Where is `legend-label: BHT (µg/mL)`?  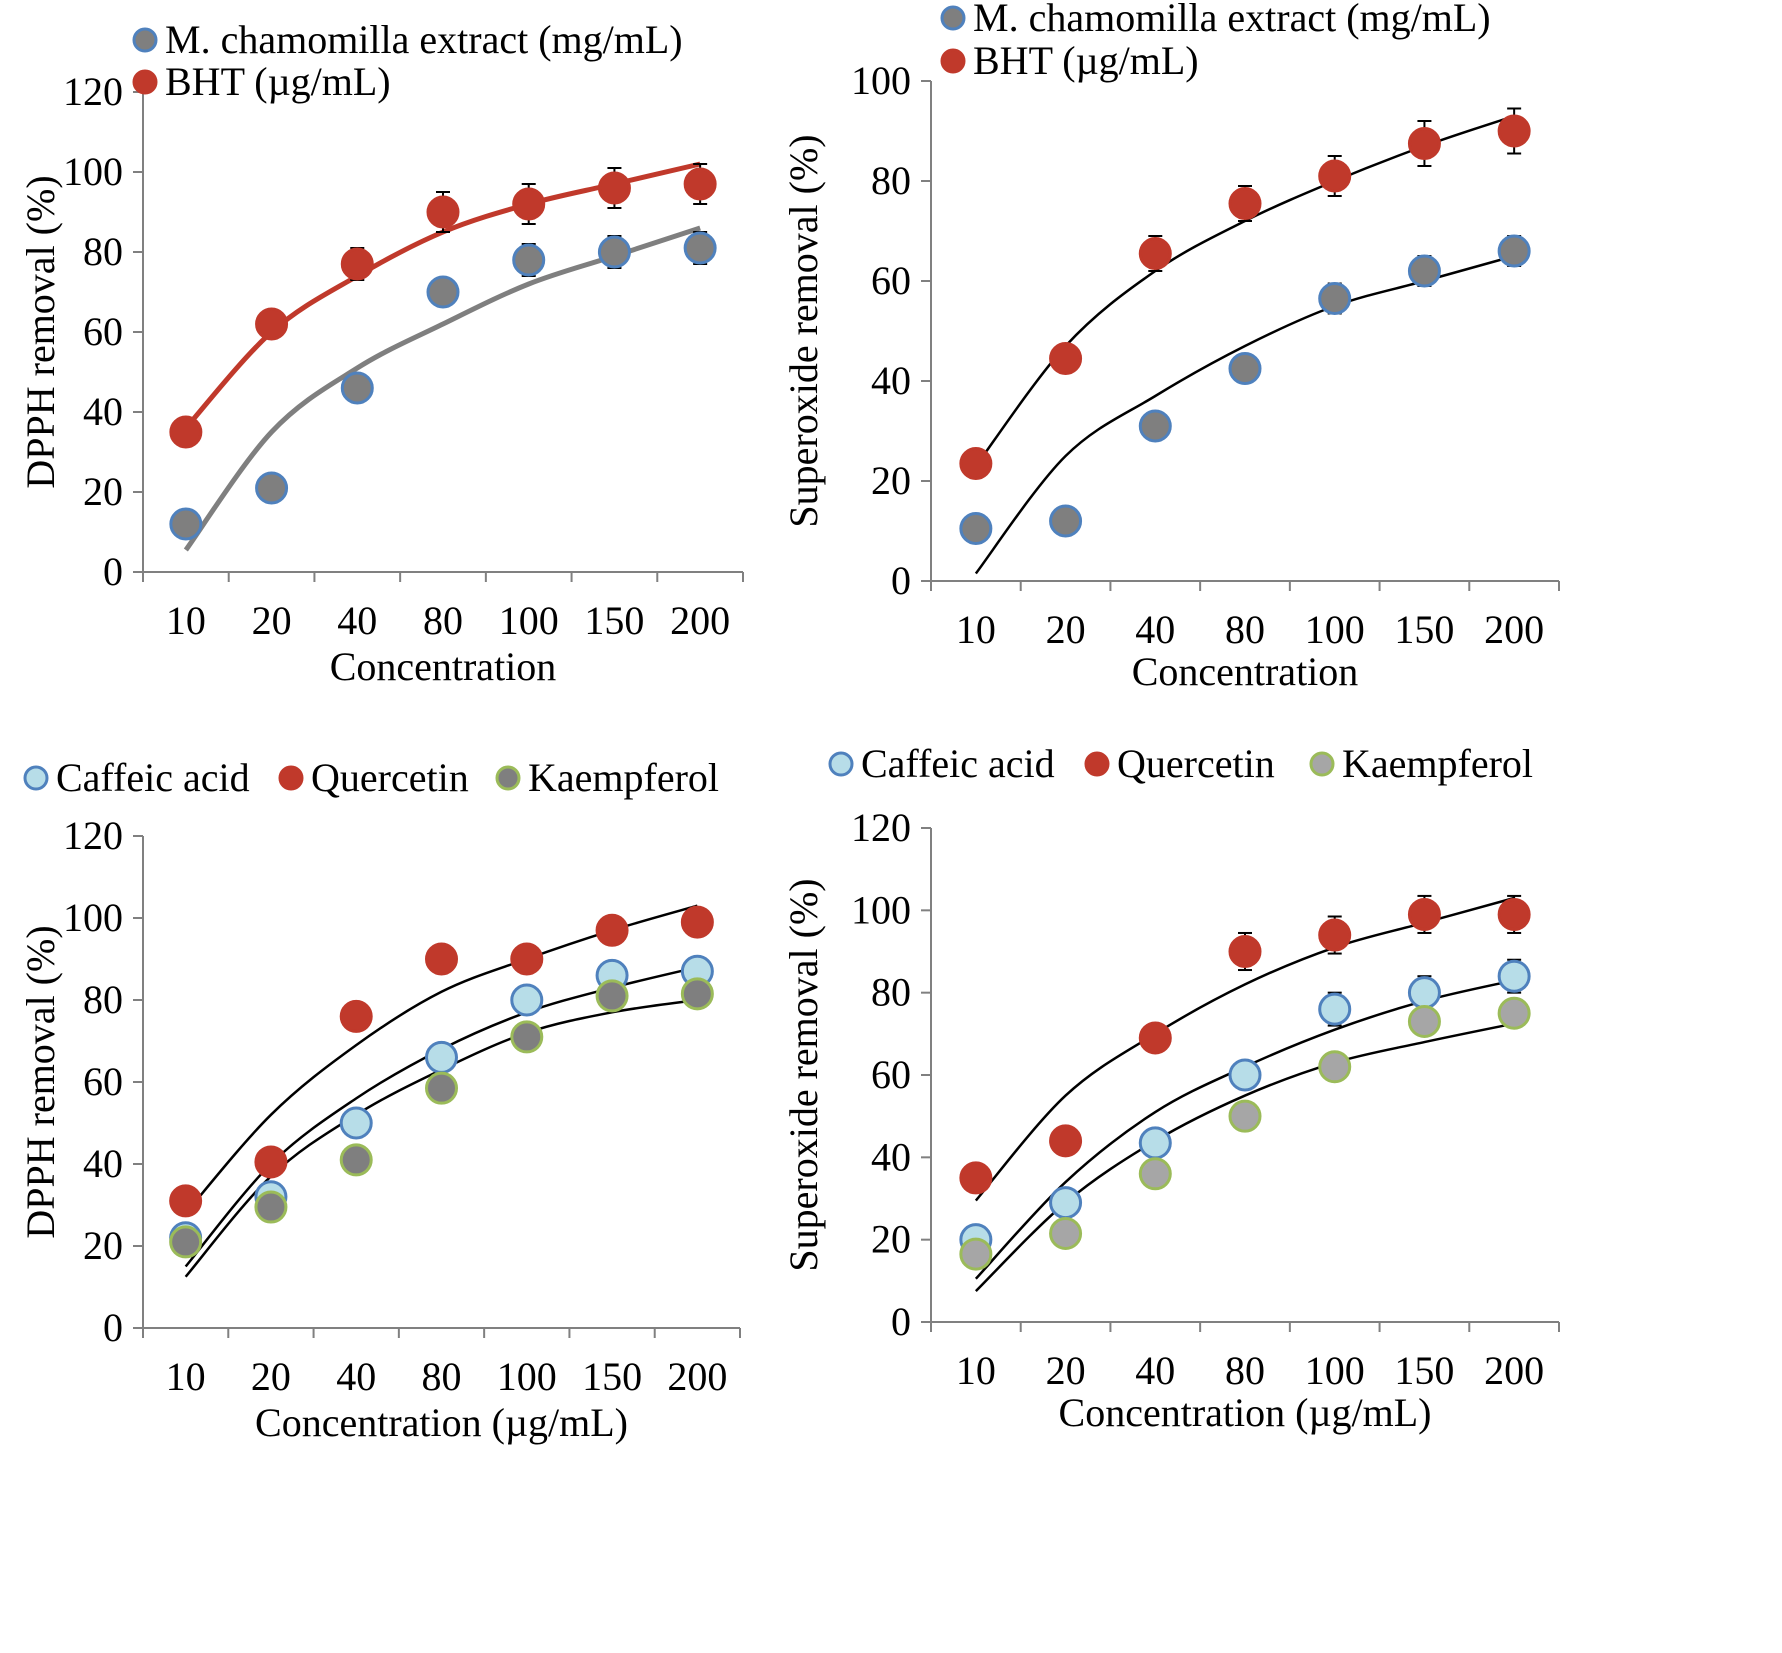
legend-label: BHT (µg/mL) is located at coordinates (1086, 60).